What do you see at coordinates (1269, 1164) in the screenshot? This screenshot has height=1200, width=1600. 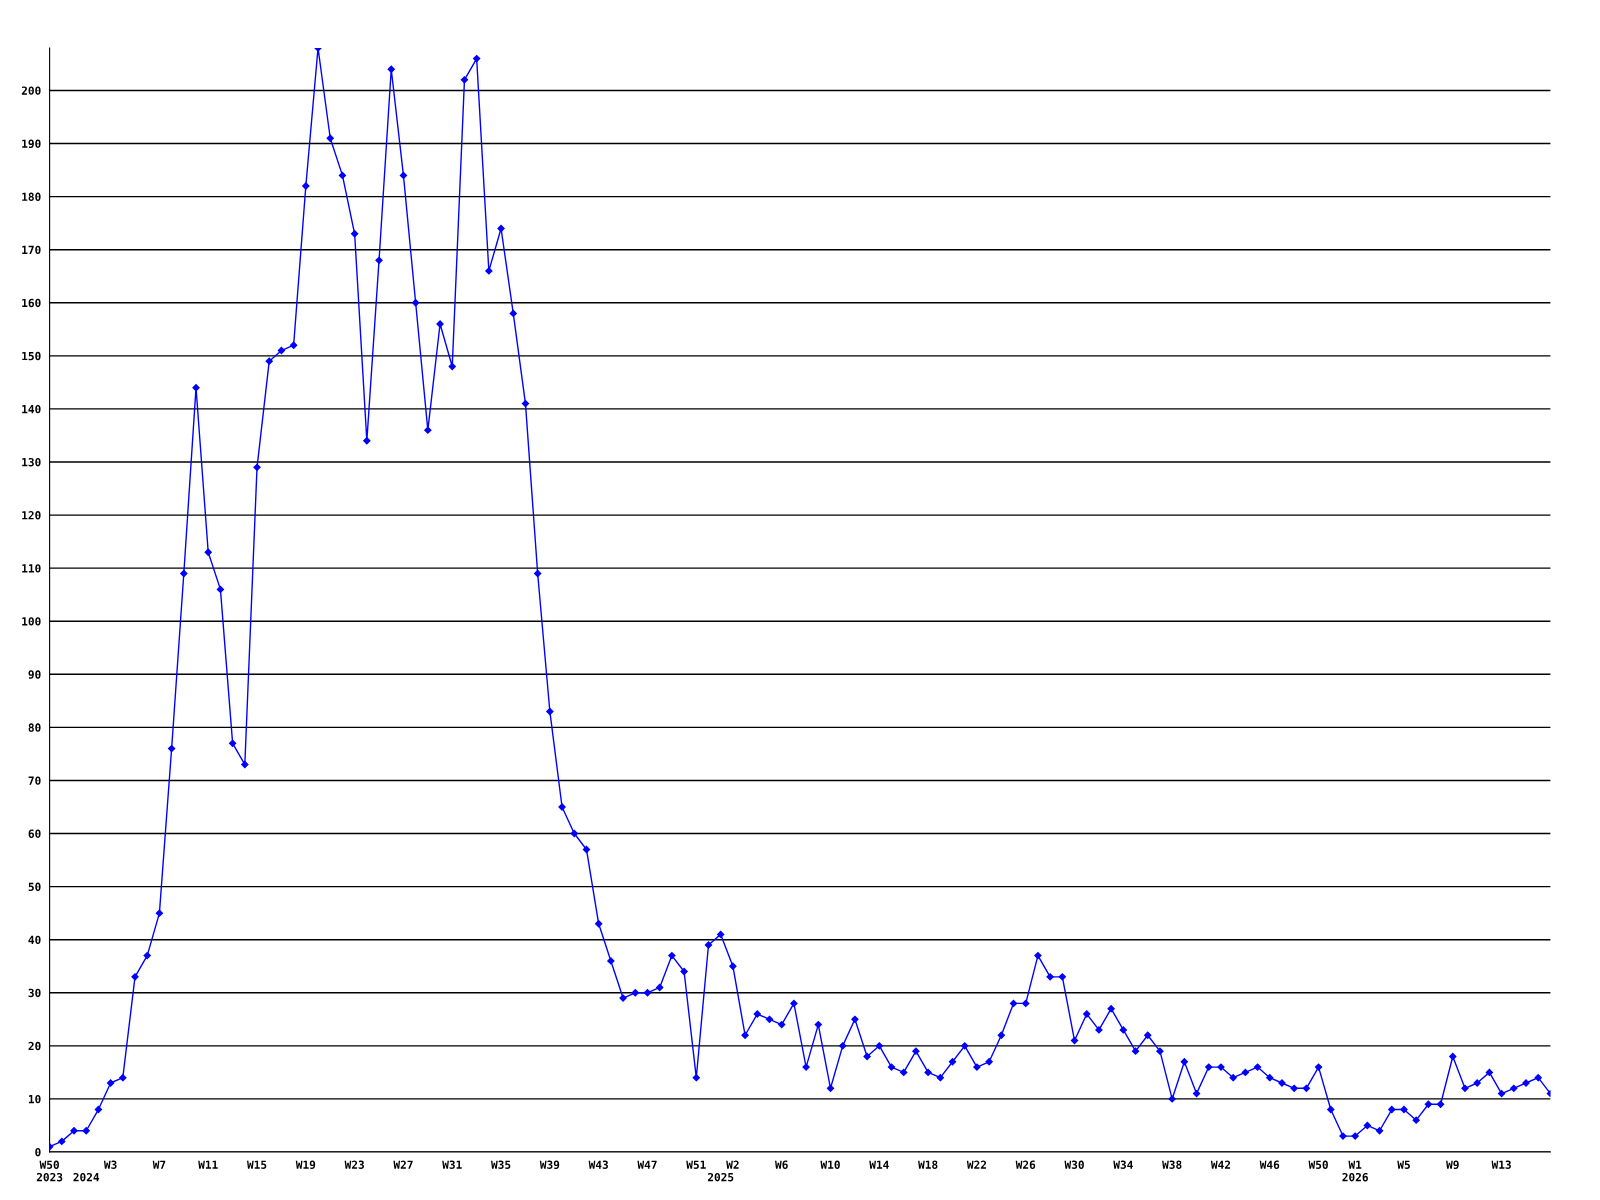 I see `x-tick-label: W46` at bounding box center [1269, 1164].